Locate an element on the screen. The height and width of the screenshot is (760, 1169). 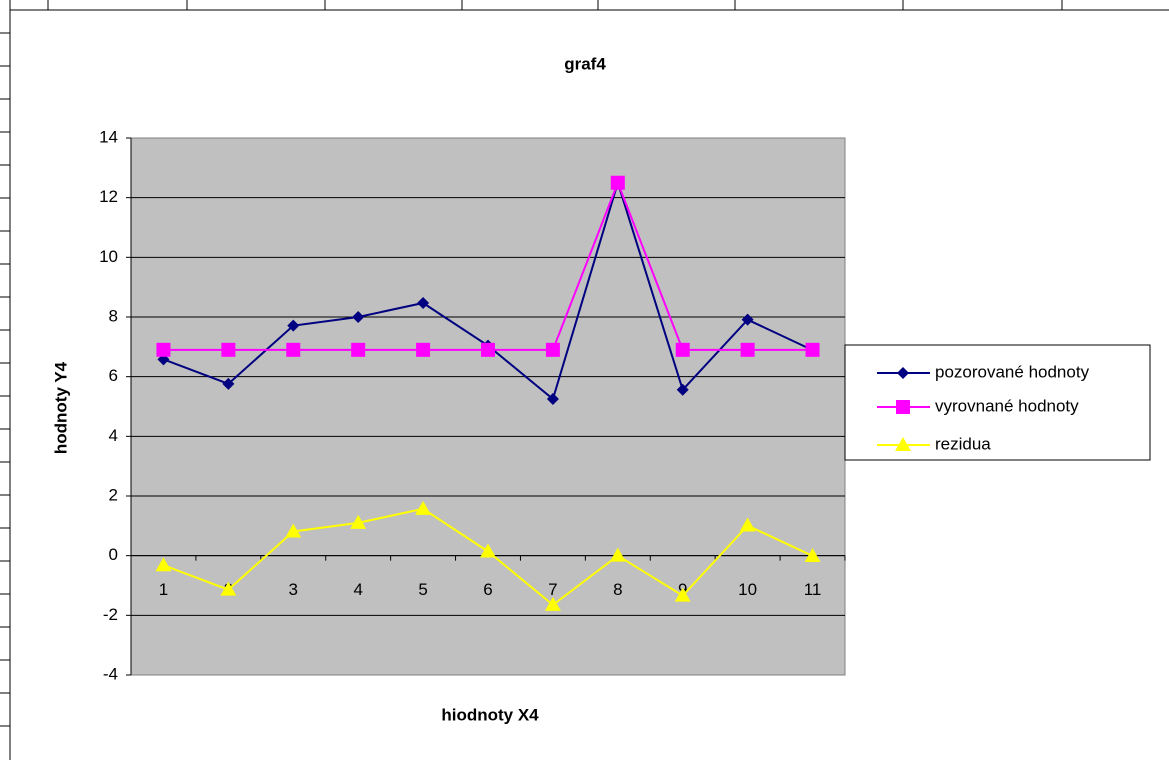
legend-label: rezidua is located at coordinates (963, 443).